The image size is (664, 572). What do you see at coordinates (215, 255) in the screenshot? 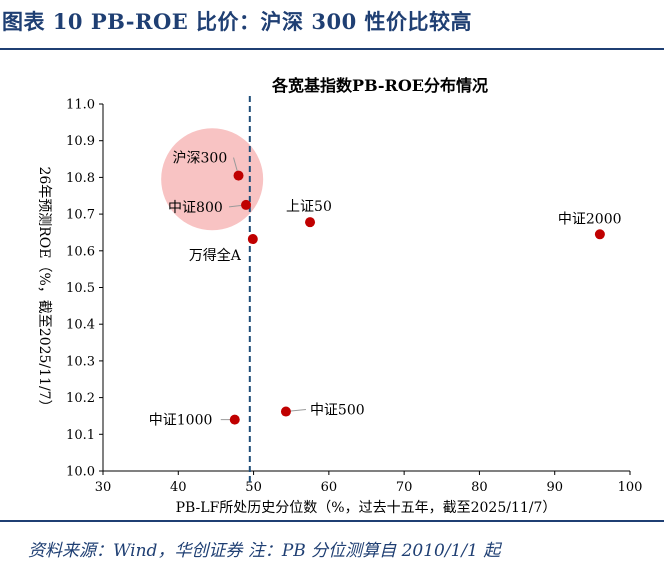
I see `data-point-label: 万得全A` at bounding box center [215, 255].